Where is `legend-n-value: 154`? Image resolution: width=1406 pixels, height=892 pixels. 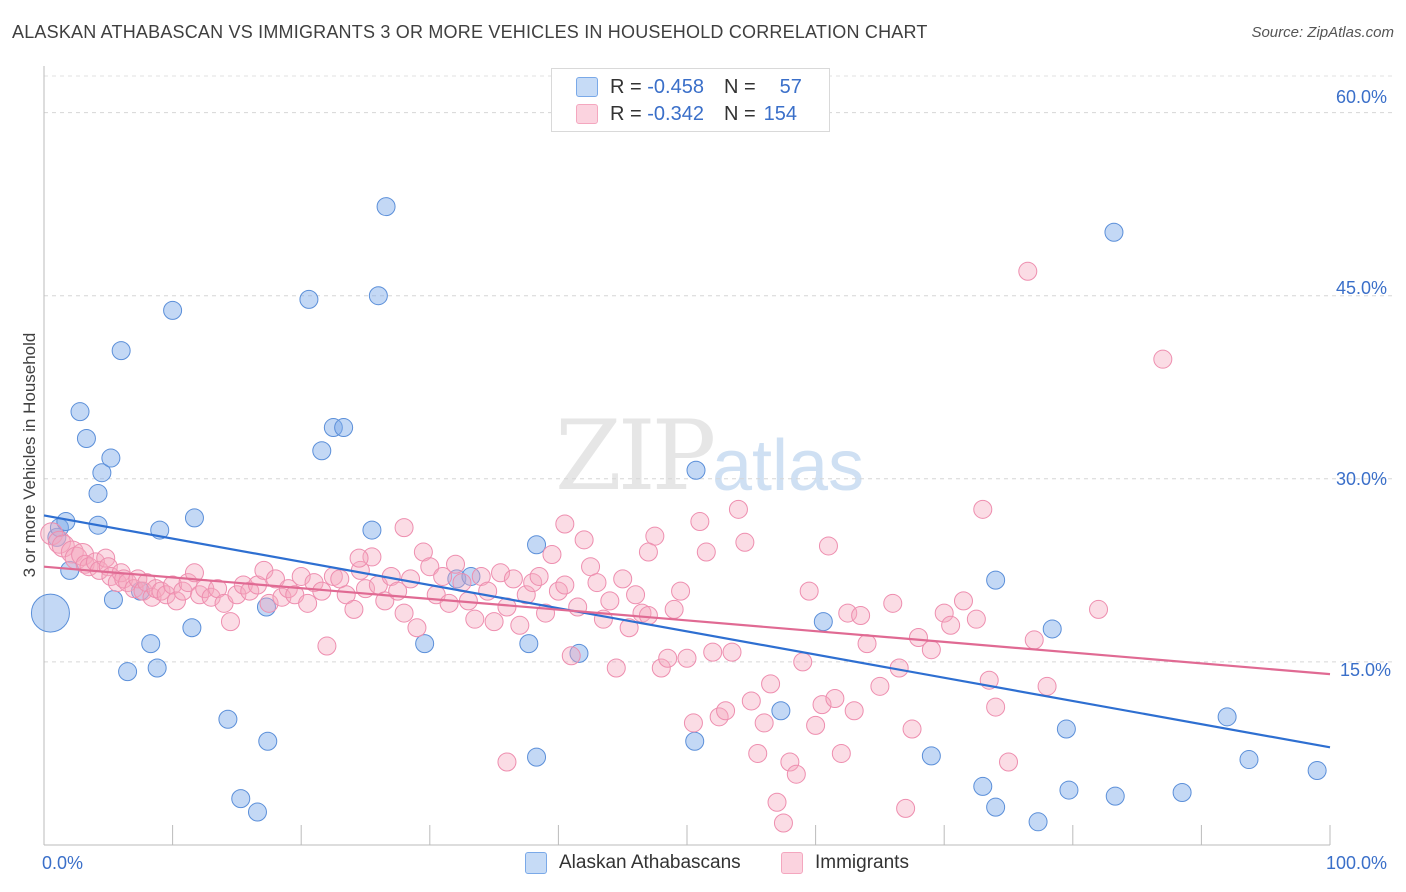 legend-n-value: 154 is located at coordinates (780, 113).